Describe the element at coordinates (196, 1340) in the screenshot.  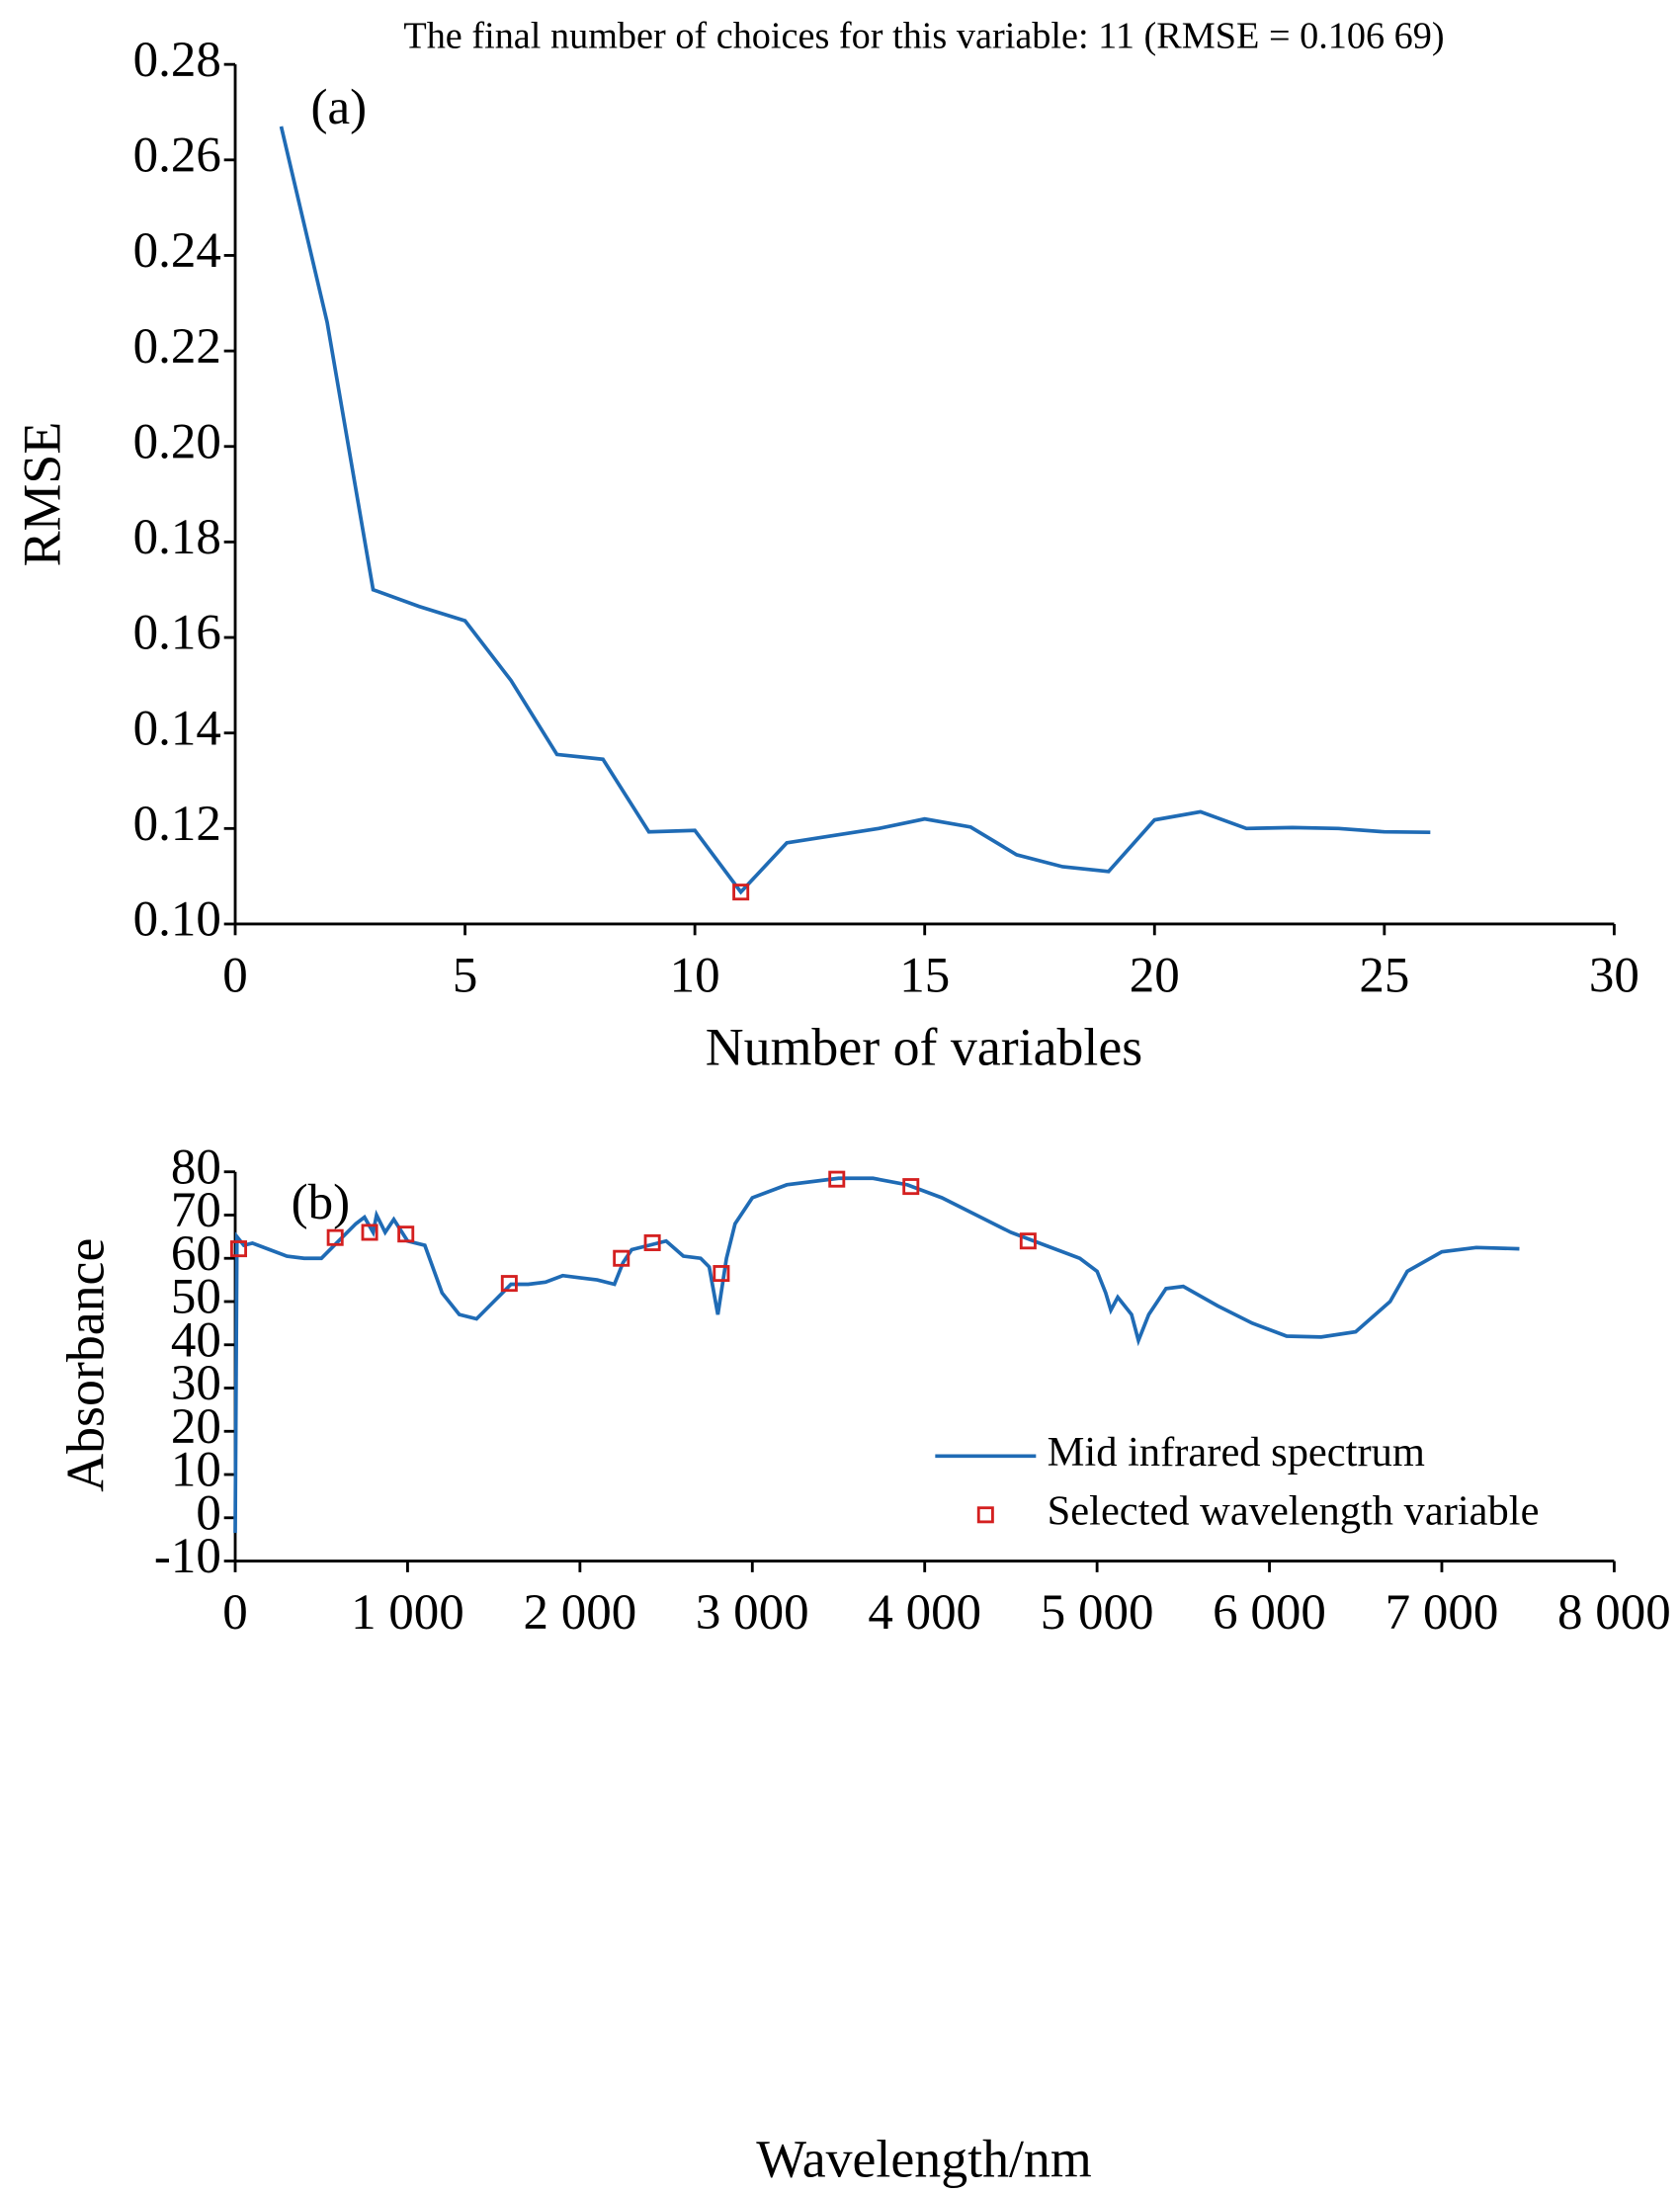
I see `y-tick-label: 40` at that location.